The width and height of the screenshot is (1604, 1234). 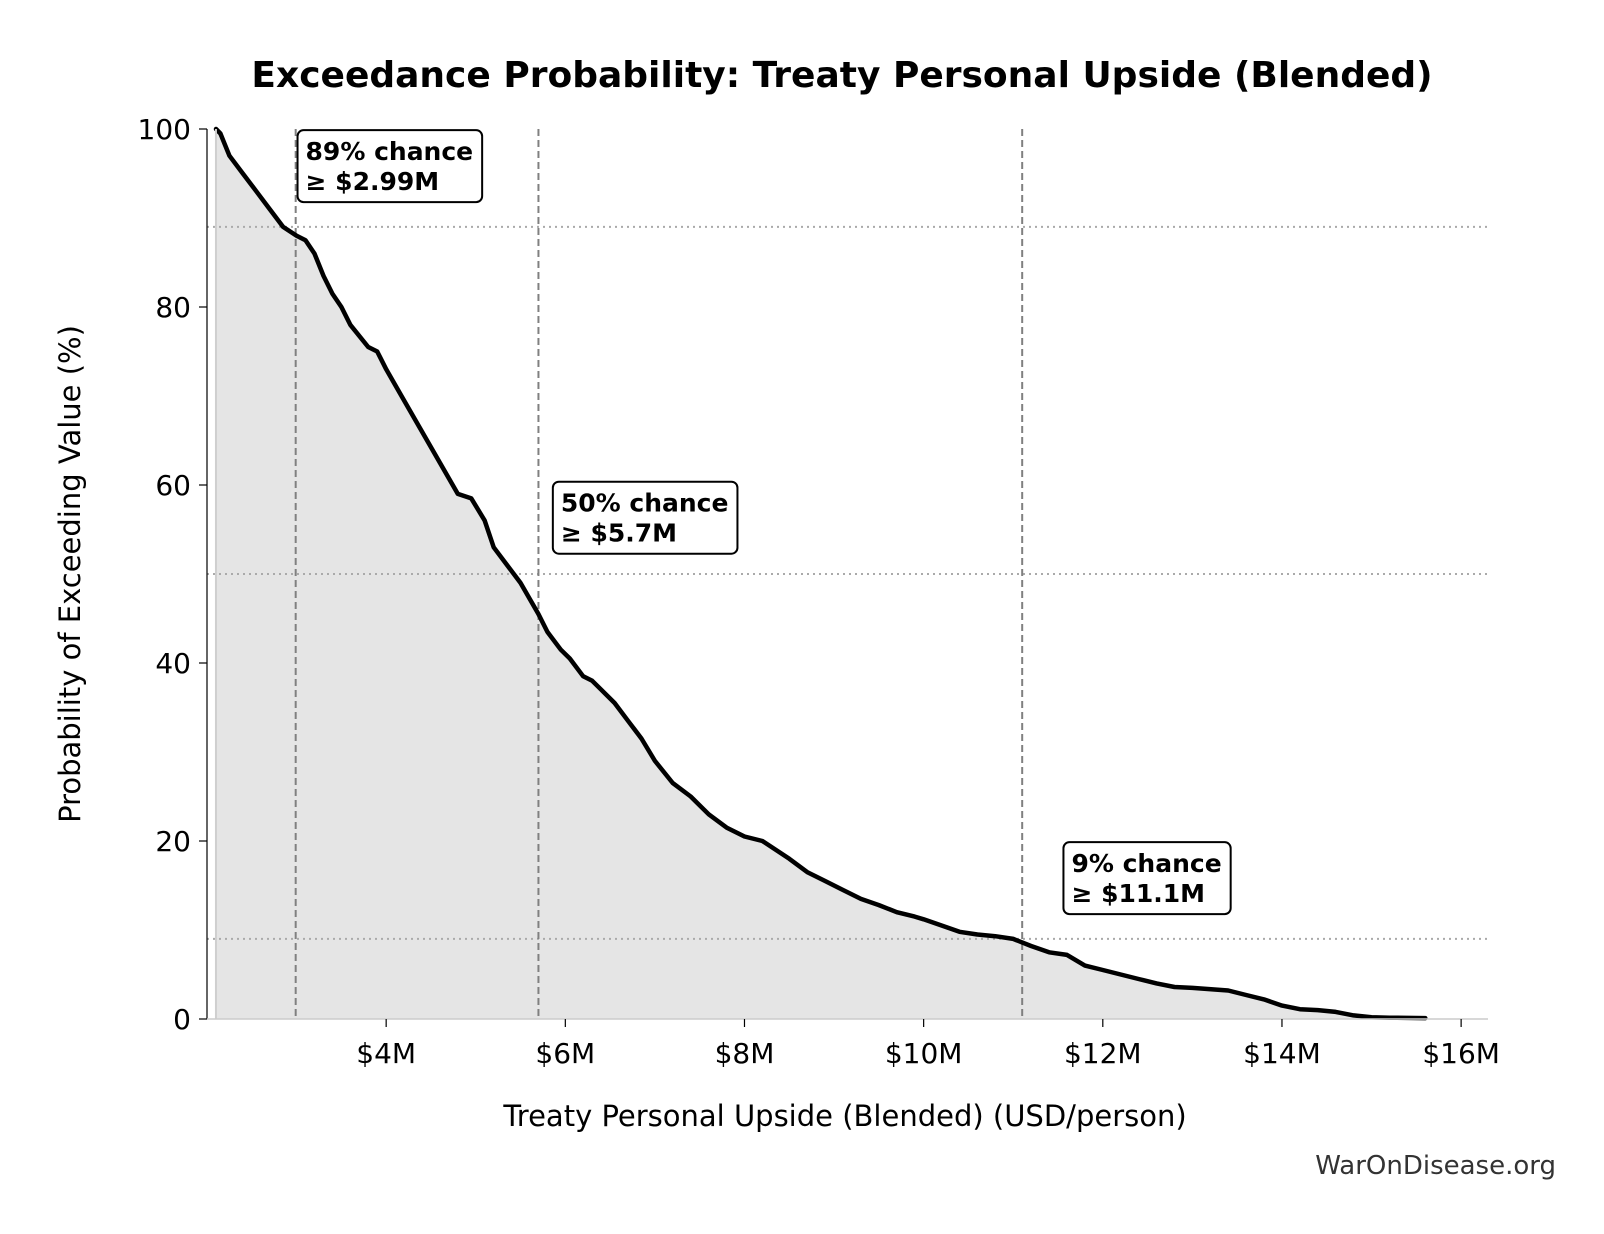 I want to click on annotation-box: 9% chance≥ $11.1M, so click(x=1147, y=878).